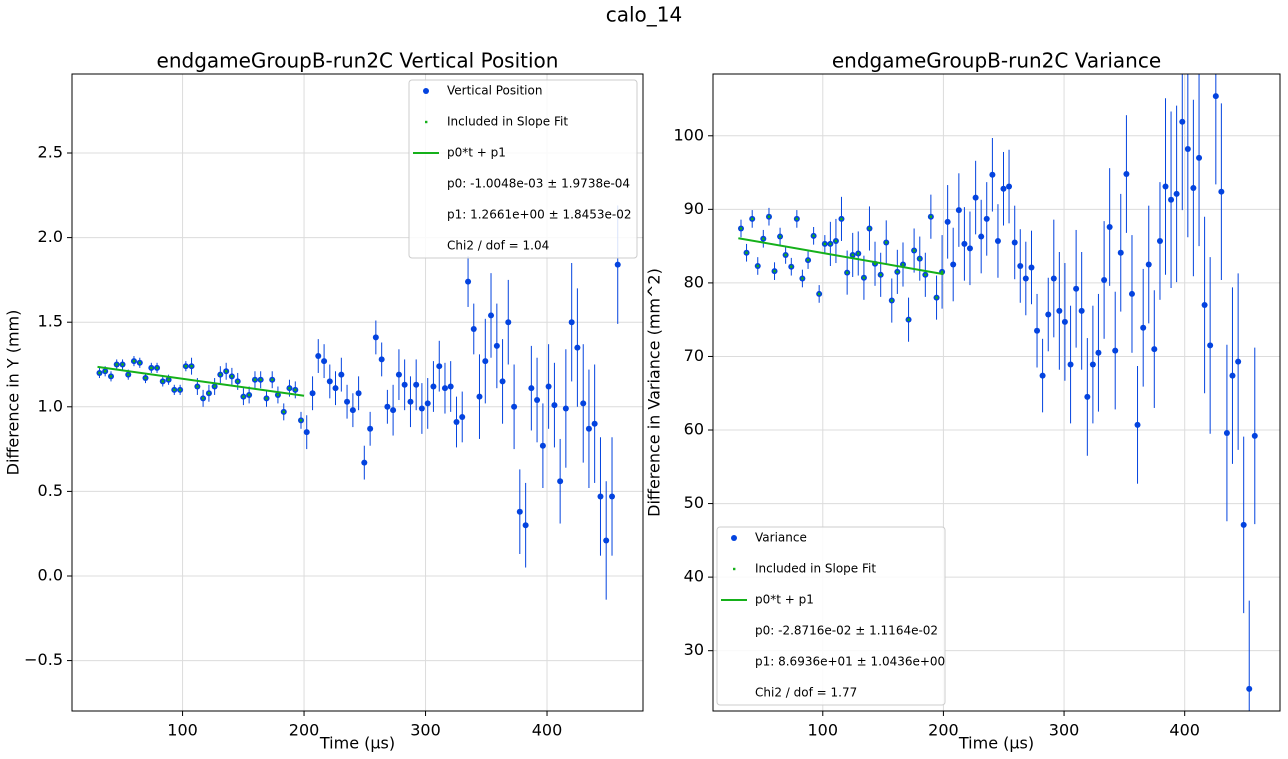 This screenshot has height=759, width=1288. I want to click on axes-title: endgameGroupB-run2C Variance, so click(996, 61).